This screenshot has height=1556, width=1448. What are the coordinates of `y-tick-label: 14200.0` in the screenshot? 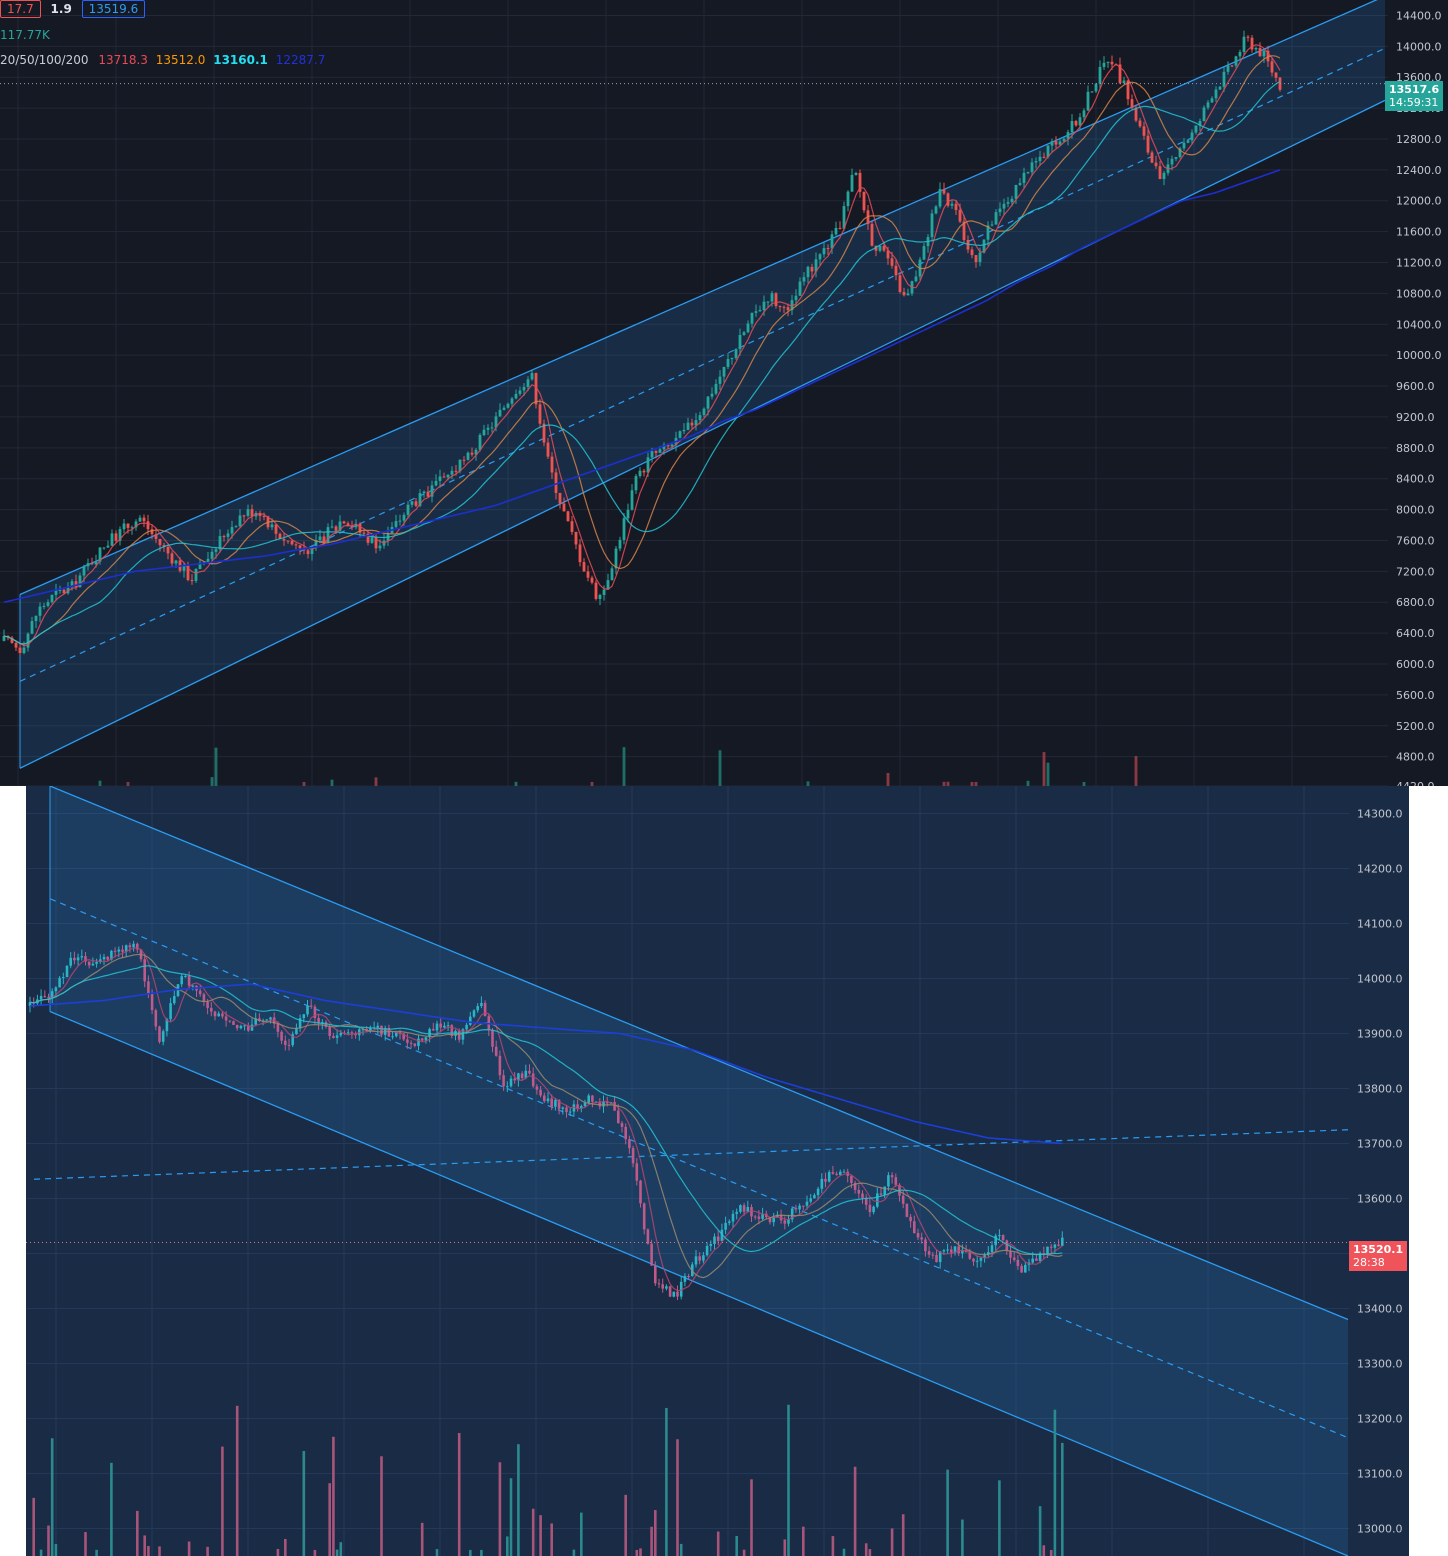 It's located at (1380, 869).